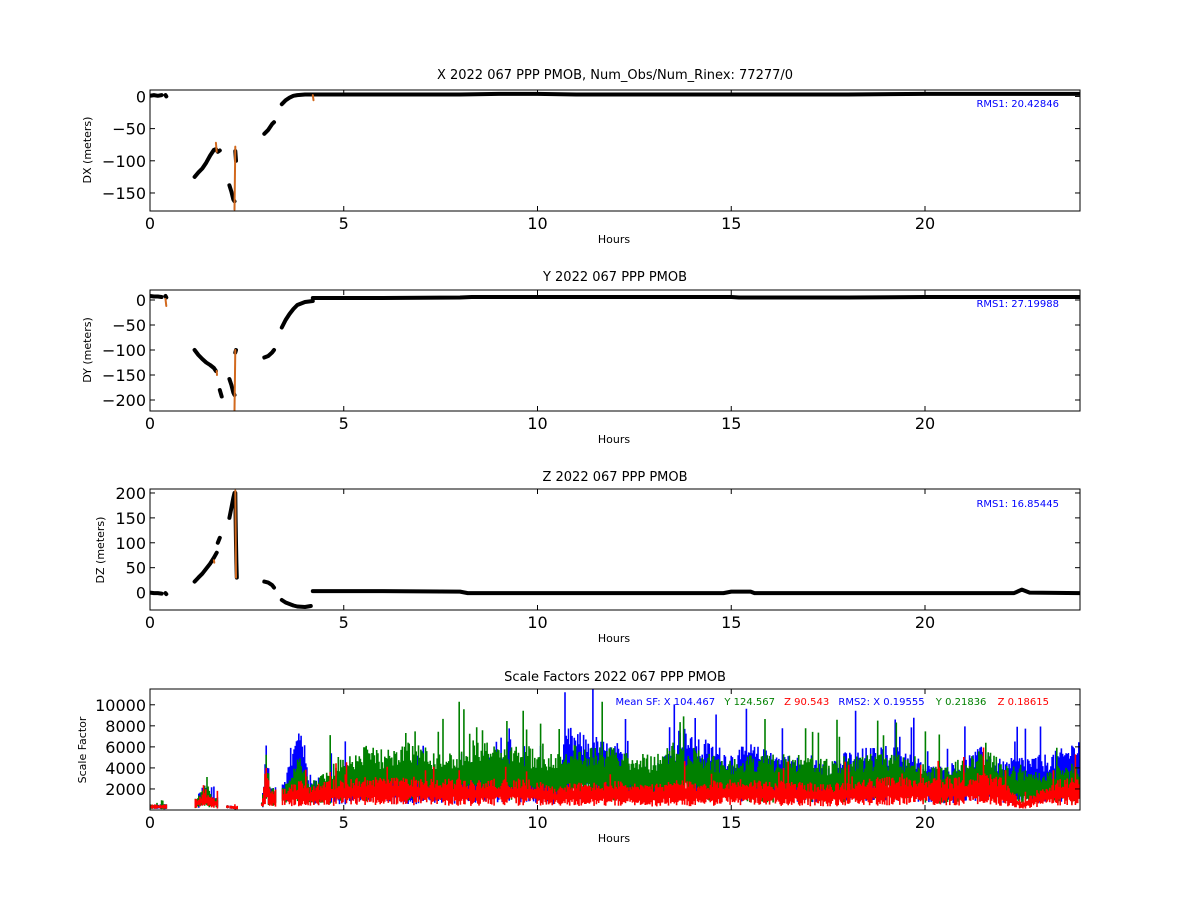 The width and height of the screenshot is (1200, 900). What do you see at coordinates (961, 702) in the screenshot?
I see `legend-rms-y: Y 0.21836` at bounding box center [961, 702].